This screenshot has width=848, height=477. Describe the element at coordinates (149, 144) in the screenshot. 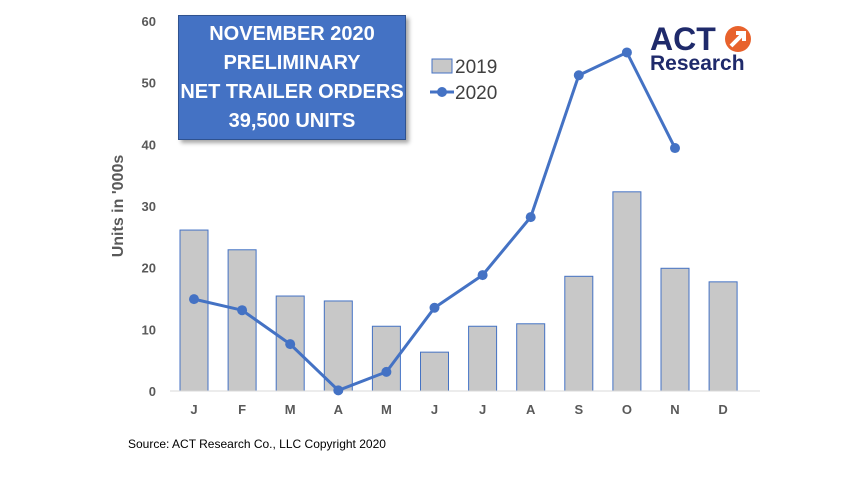

I see `y-tick-label: 40` at that location.